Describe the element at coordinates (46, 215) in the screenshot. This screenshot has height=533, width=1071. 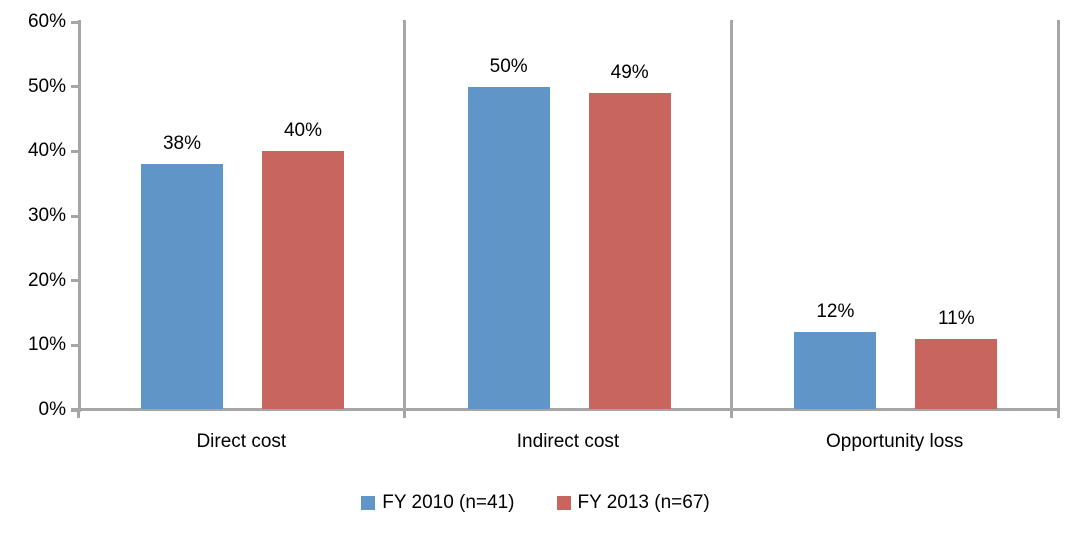
I see `y-axis-tick-label: 30%` at that location.